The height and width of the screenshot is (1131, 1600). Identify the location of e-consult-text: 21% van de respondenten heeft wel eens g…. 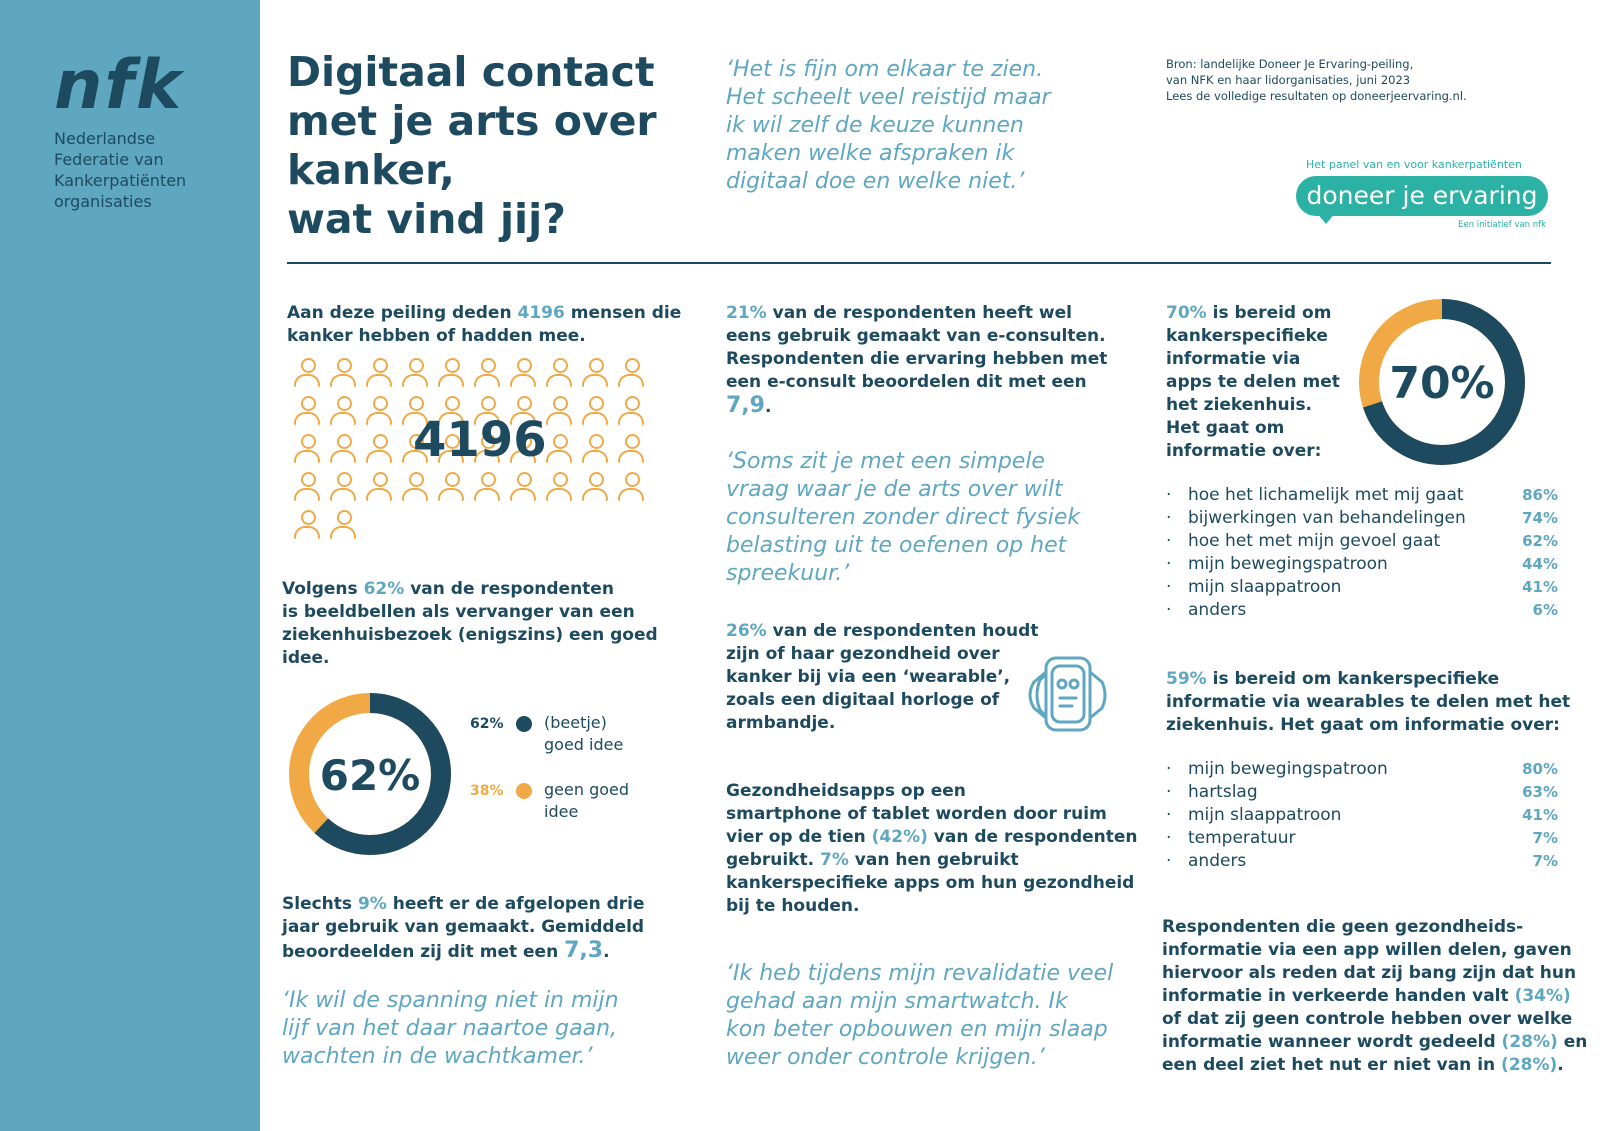
(917, 360).